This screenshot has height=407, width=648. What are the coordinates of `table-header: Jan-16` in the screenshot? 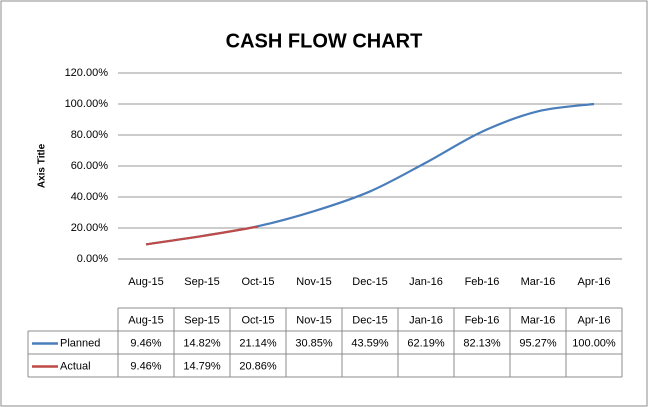 It's located at (426, 320).